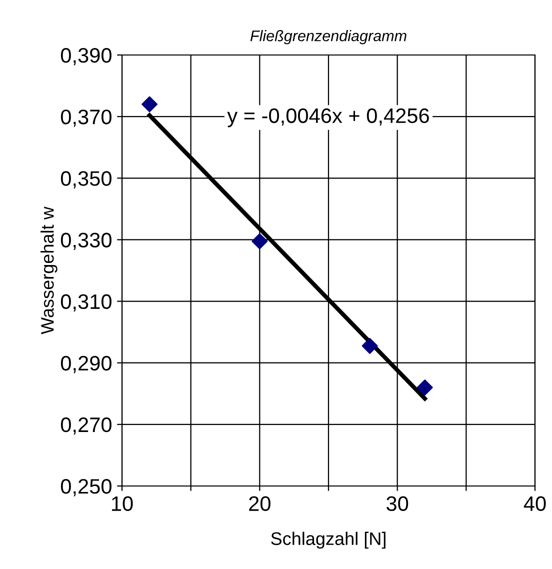 The height and width of the screenshot is (569, 552). What do you see at coordinates (49, 270) in the screenshot?
I see `y-axis-title: Wassergehalt w` at bounding box center [49, 270].